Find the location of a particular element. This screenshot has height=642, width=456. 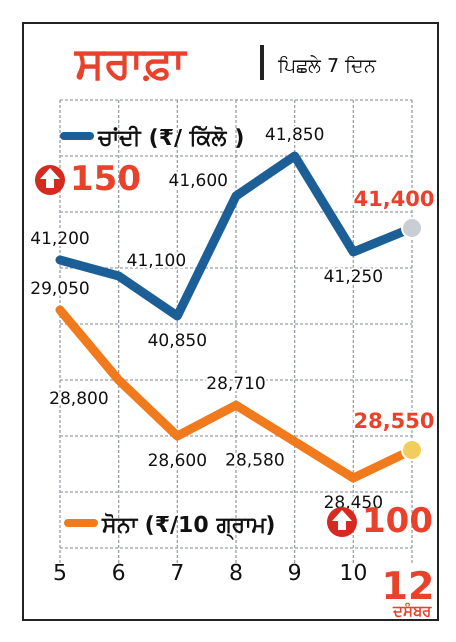

data-label: 28,710 is located at coordinates (236, 384).